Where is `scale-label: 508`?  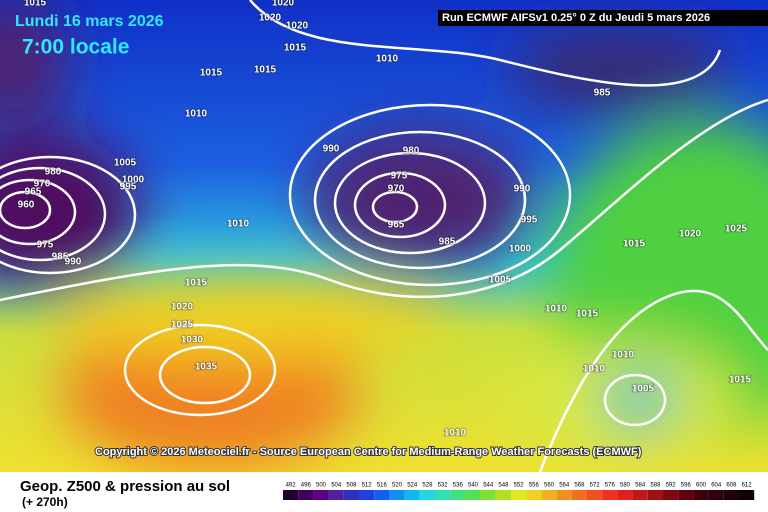 scale-label: 508 is located at coordinates (351, 486).